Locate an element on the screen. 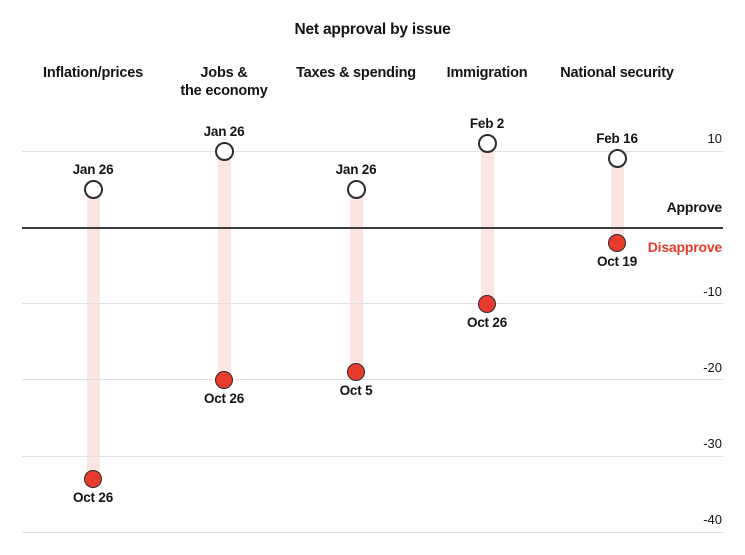 Image resolution: width=745 pixels, height=555 pixels. y-axis-tick-label: -30 is located at coordinates (712, 444).